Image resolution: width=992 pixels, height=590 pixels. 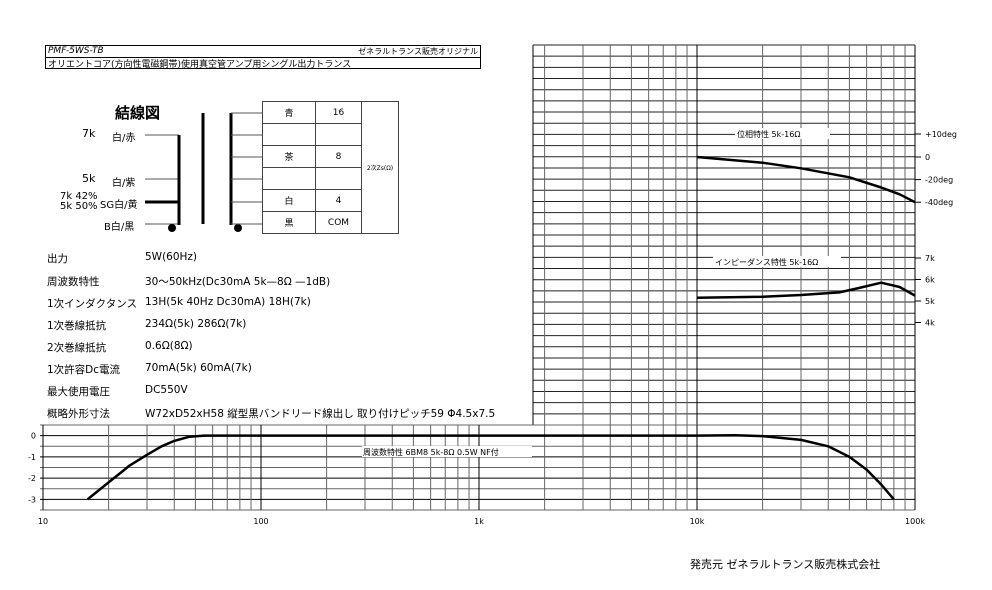 I want to click on impedance-response-line, so click(x=806, y=290).